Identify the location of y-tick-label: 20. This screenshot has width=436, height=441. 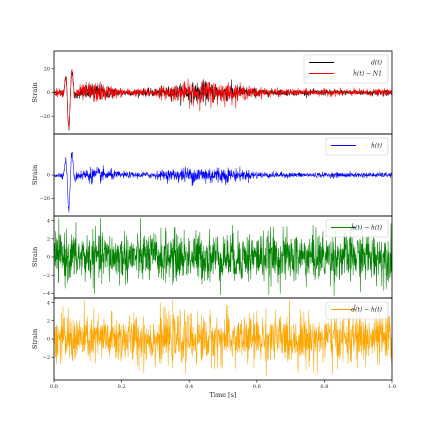
(47, 69).